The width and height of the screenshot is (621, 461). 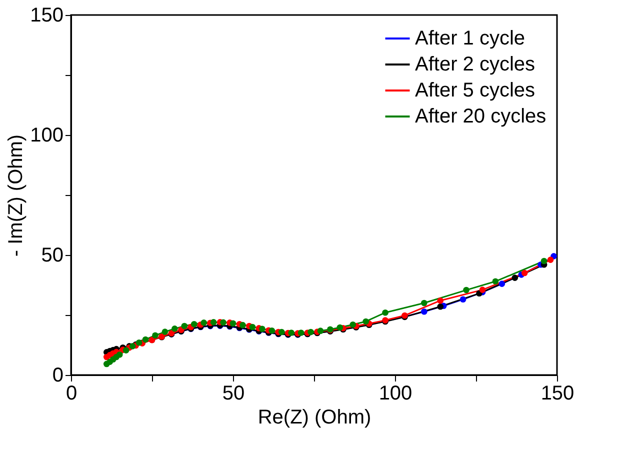 I want to click on legend-label: After 5 cycles, so click(x=475, y=91).